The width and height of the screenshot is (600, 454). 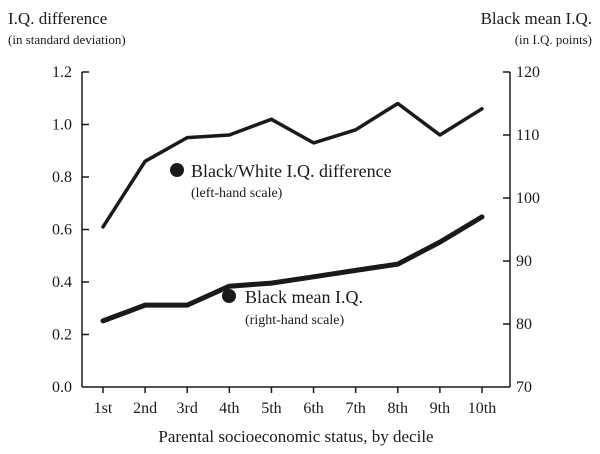 What do you see at coordinates (294, 320) in the screenshot?
I see `legend-note-mean: (right-hand scale)` at bounding box center [294, 320].